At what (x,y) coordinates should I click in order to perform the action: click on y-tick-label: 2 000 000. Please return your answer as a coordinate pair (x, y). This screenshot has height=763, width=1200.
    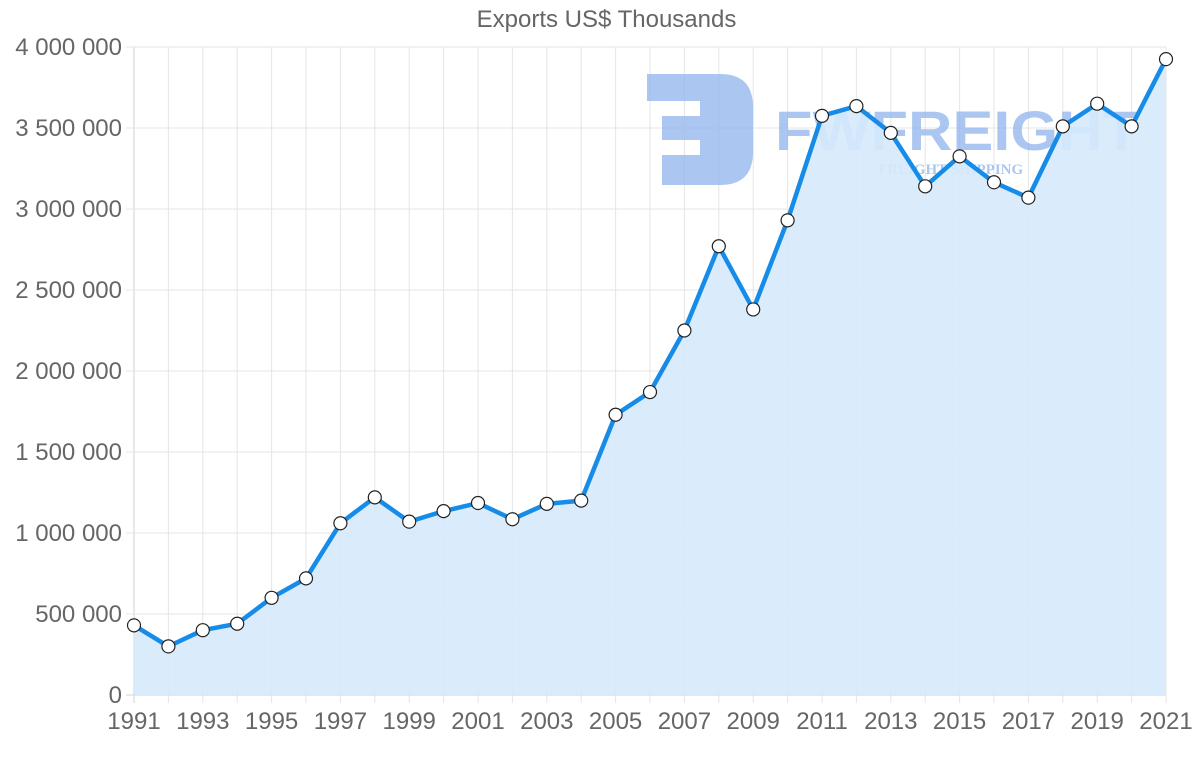
    Looking at the image, I should click on (68, 371).